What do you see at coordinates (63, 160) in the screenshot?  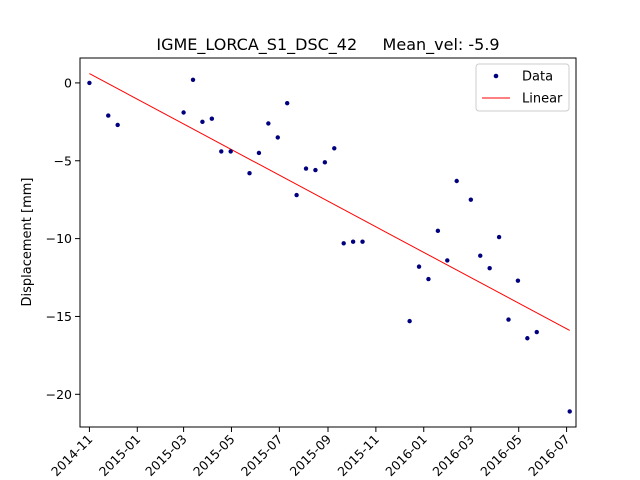 I see `y-tick-label: −5` at bounding box center [63, 160].